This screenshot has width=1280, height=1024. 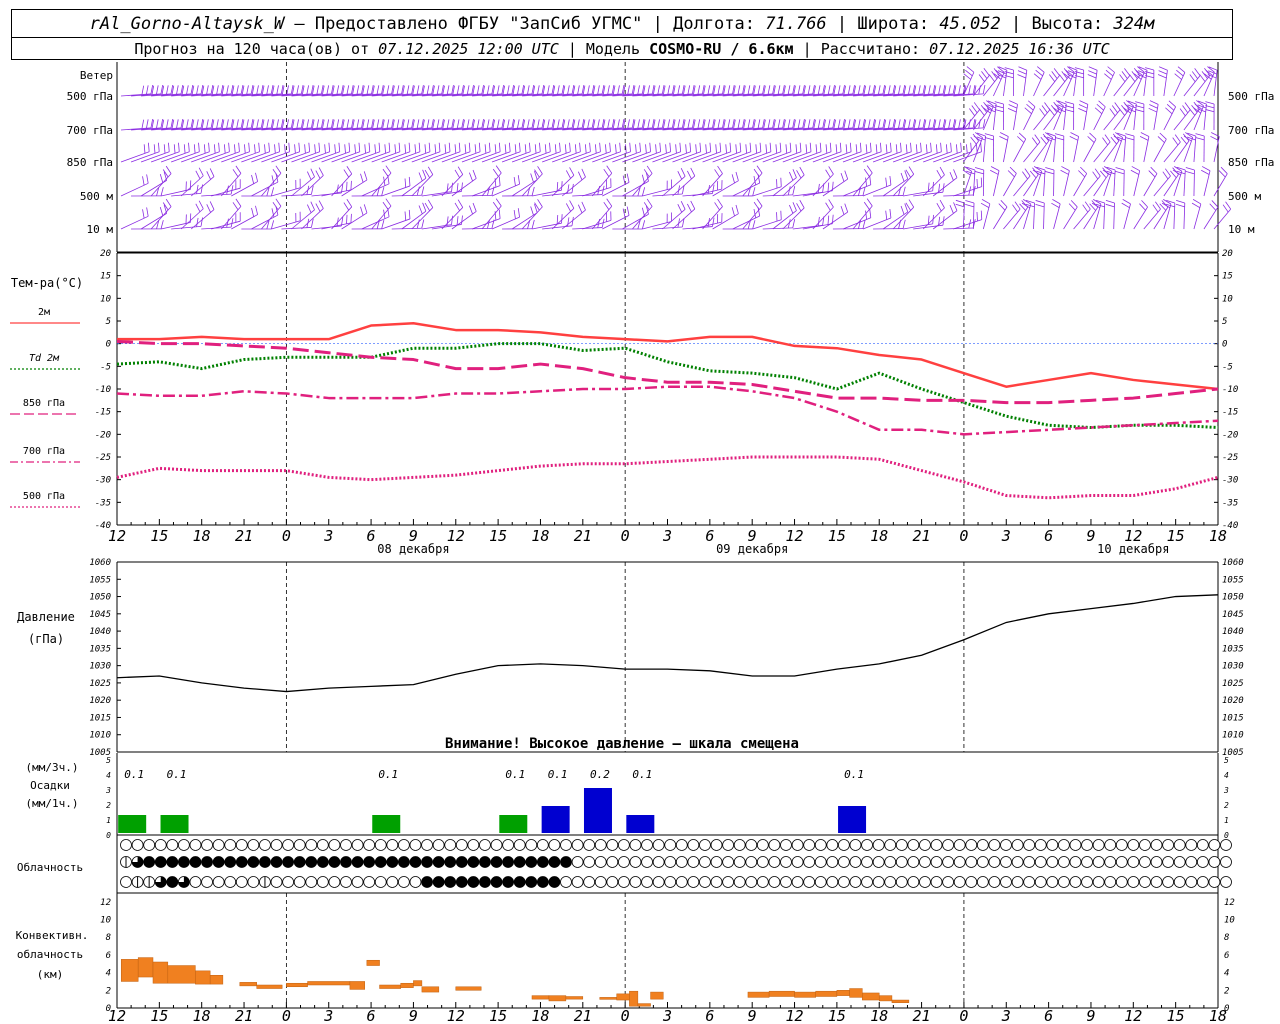 I want to click on temp-series-line, so click(x=667, y=372).